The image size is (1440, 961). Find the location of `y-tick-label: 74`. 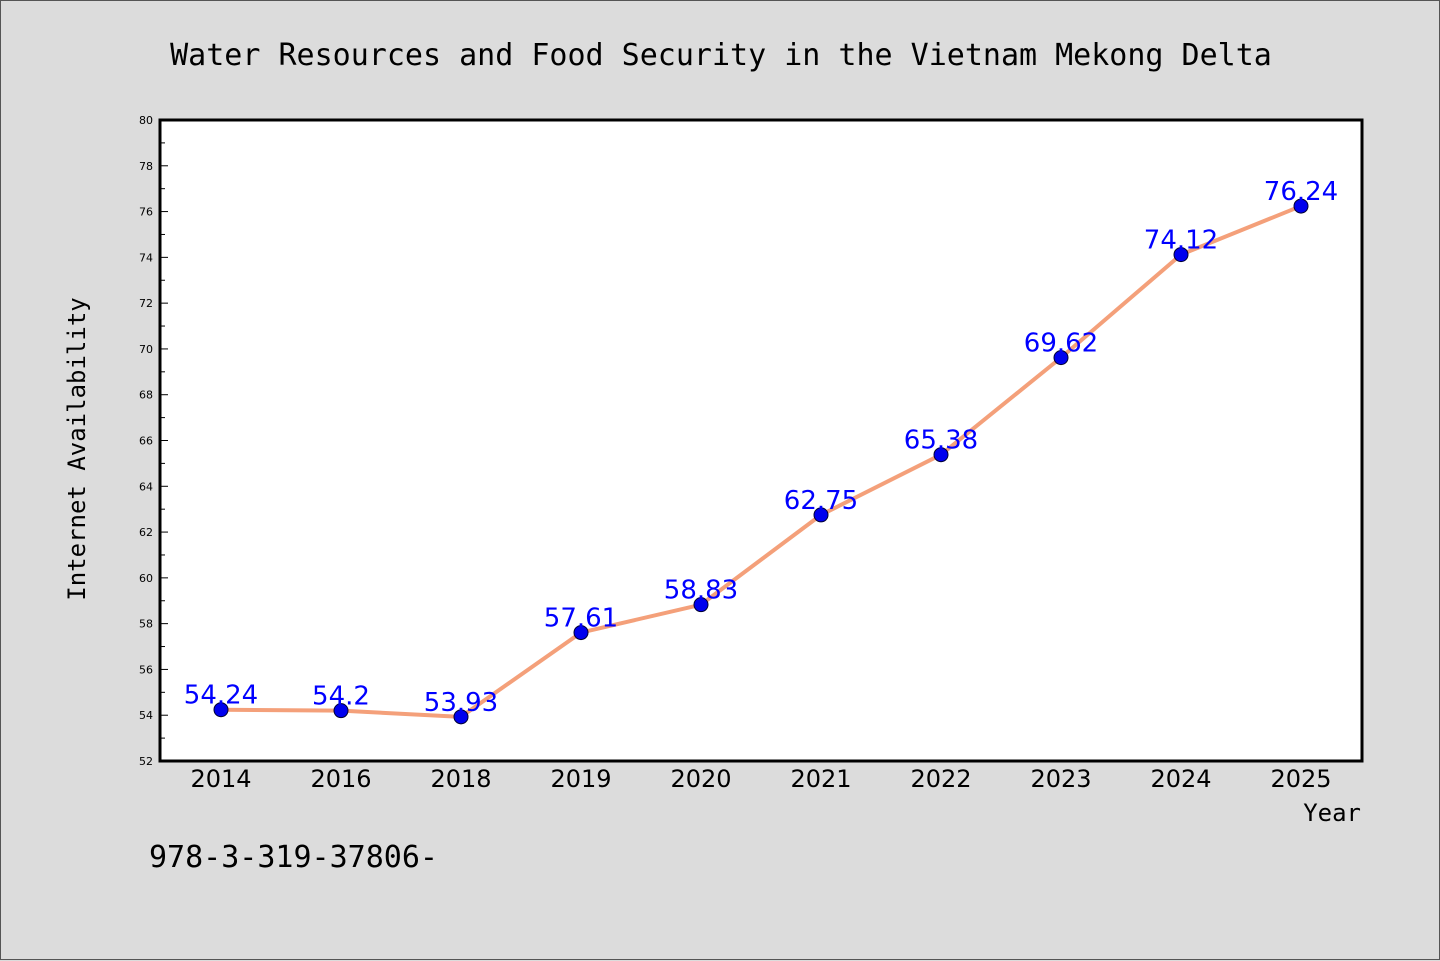

y-tick-label: 74 is located at coordinates (146, 257).